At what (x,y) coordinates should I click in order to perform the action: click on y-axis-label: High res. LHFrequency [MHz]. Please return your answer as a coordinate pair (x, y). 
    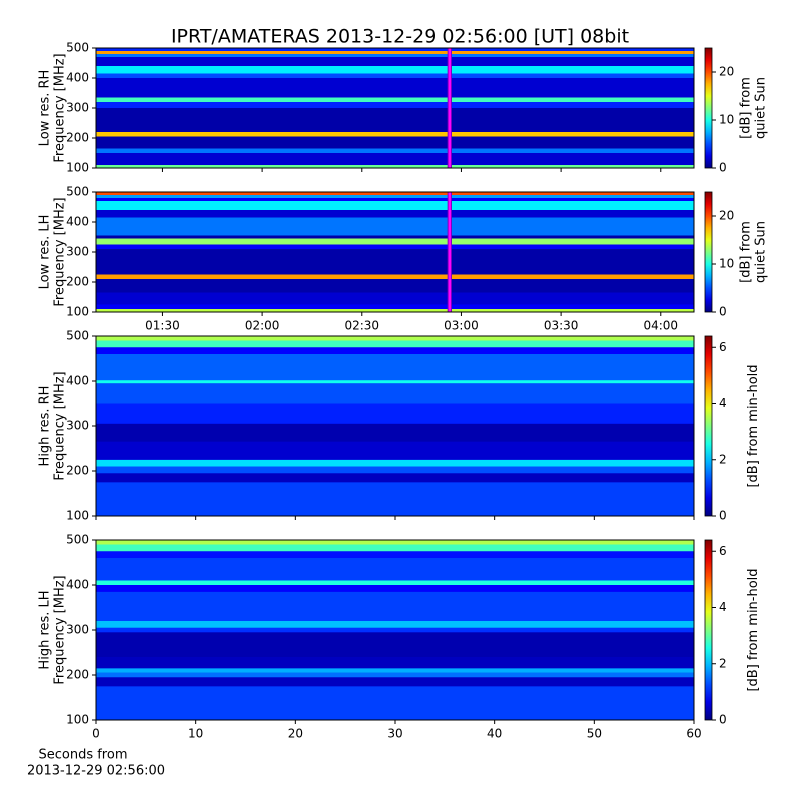
    Looking at the image, I should click on (52, 629).